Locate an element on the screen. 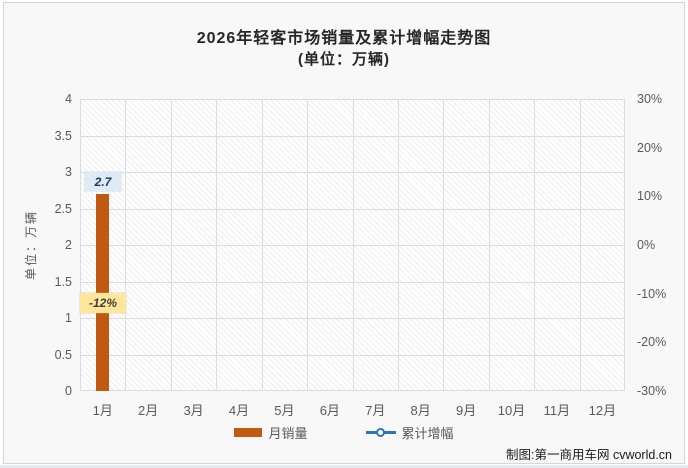 This screenshot has width=688, height=468. legend-label-cumulative-growth: 累计增幅 is located at coordinates (427, 433).